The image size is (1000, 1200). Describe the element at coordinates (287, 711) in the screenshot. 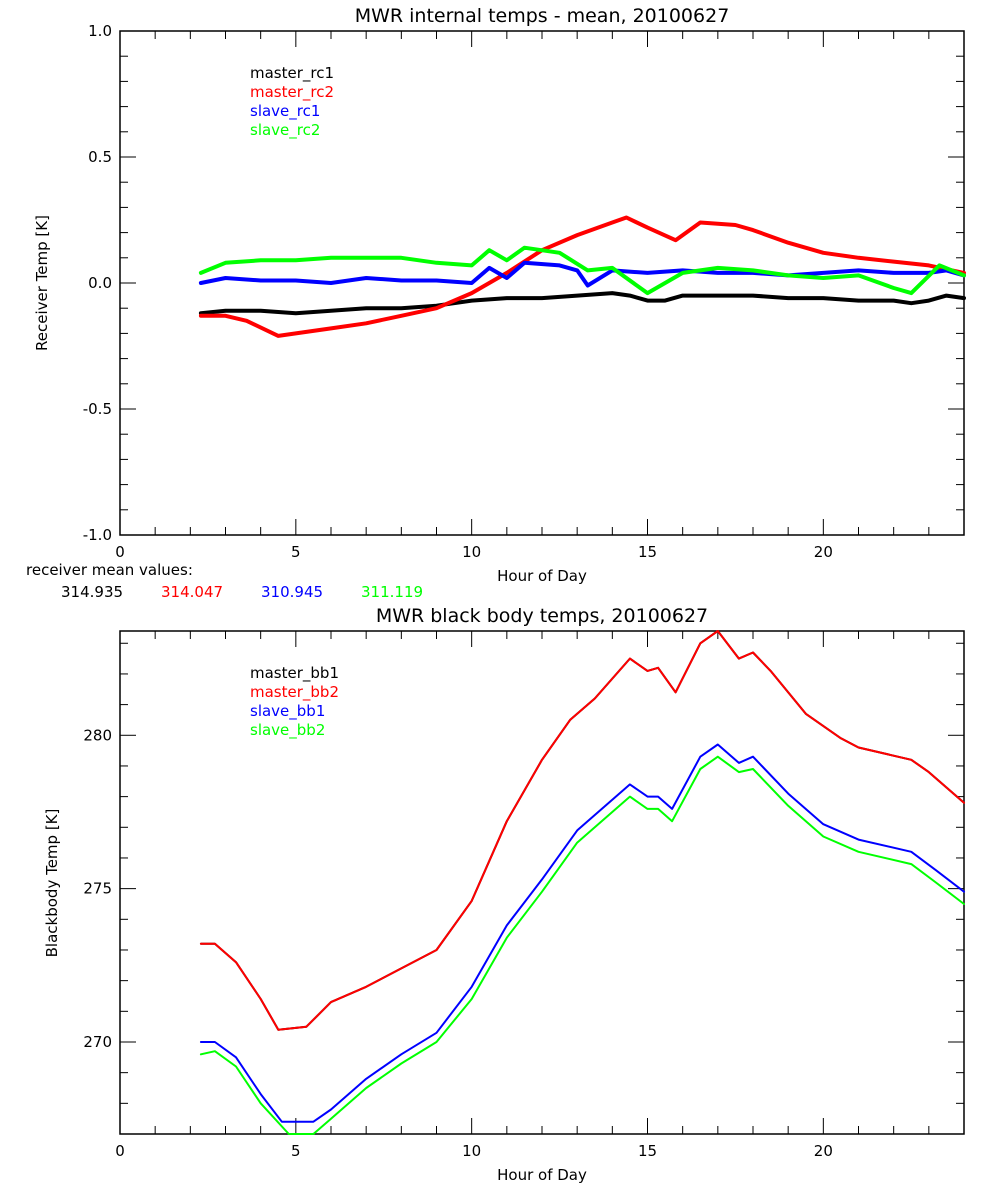

I see `legend-item: slave_bb1` at that location.